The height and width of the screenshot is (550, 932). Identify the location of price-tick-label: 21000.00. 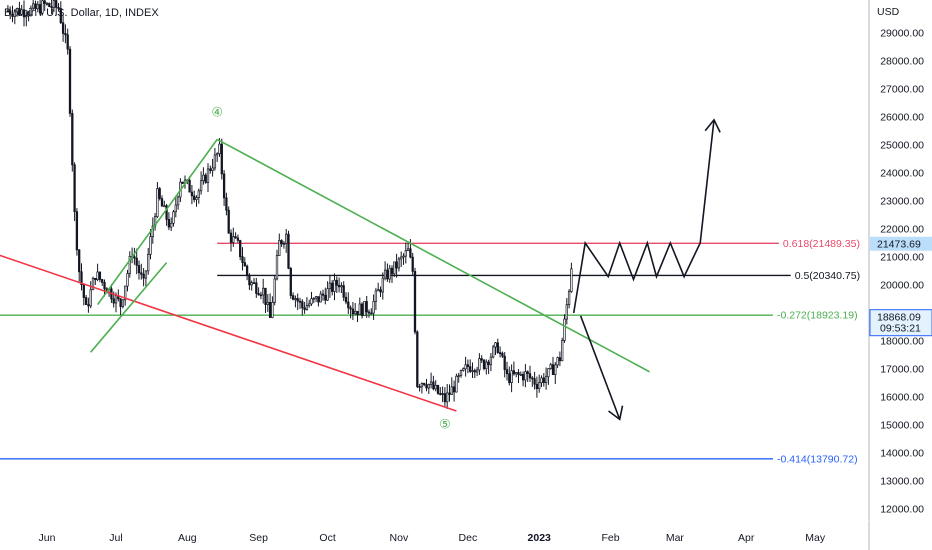
(902, 258).